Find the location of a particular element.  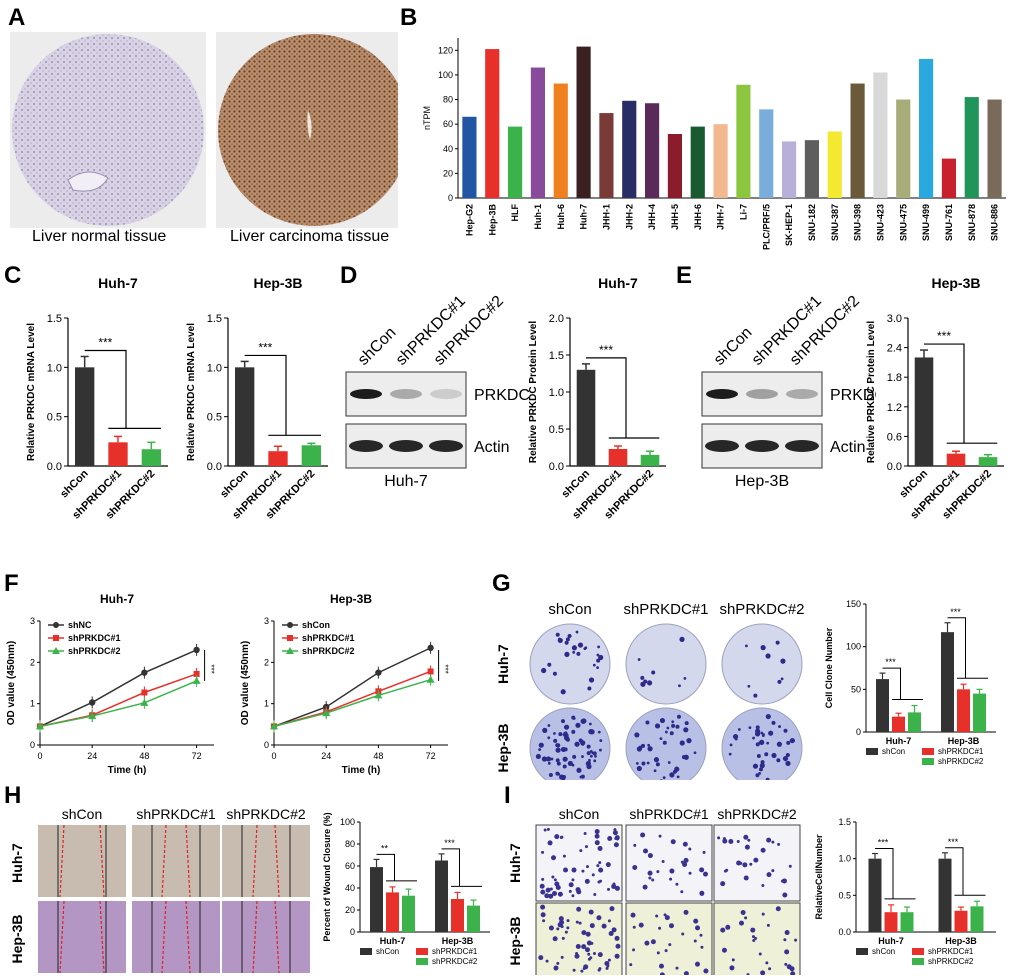

x-tick-label: 48 is located at coordinates (144, 756).